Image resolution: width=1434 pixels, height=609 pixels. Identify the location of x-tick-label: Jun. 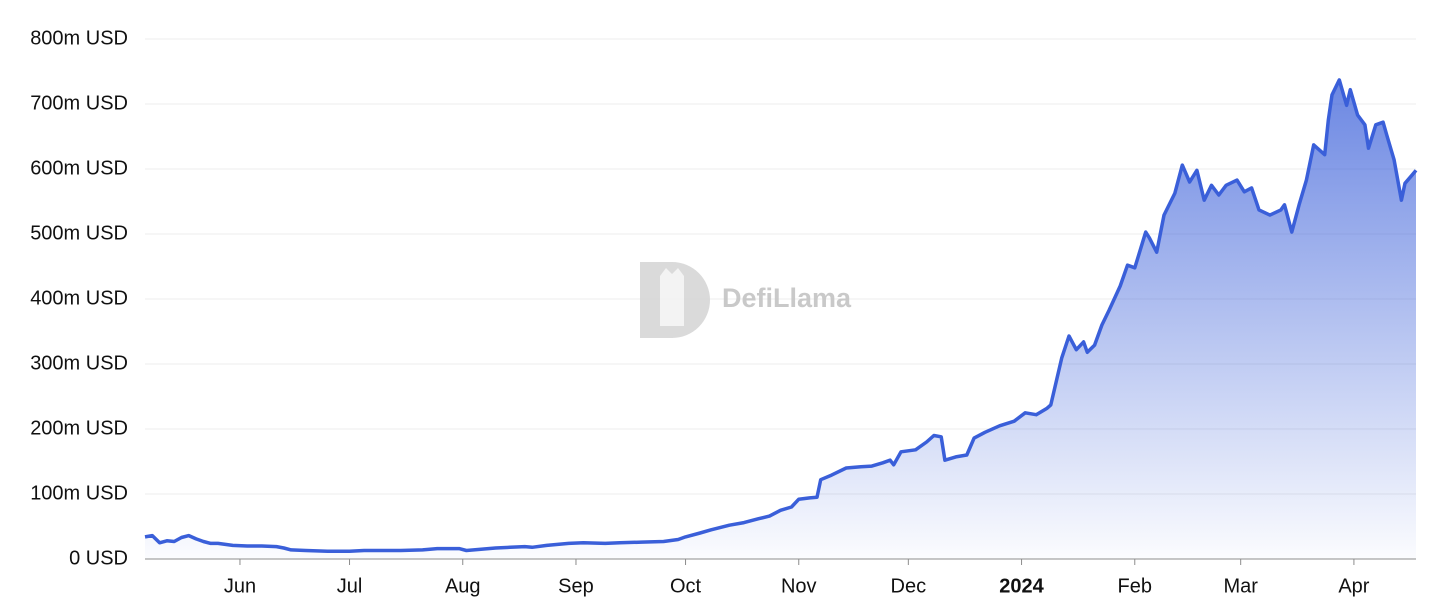
(240, 586).